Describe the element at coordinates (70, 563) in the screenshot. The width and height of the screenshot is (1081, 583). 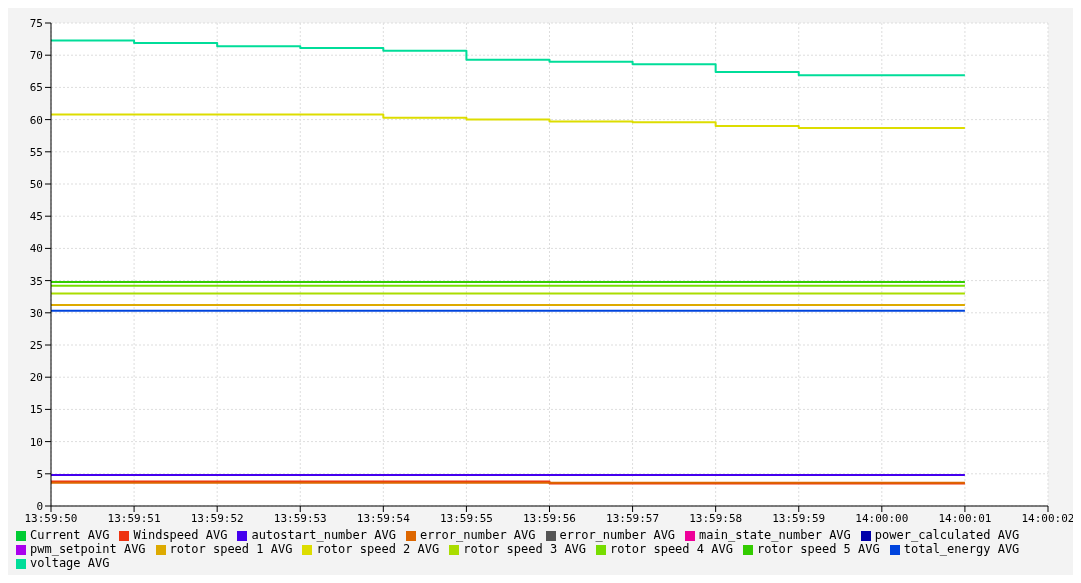
I see `legend-label: voltage AVG` at that location.